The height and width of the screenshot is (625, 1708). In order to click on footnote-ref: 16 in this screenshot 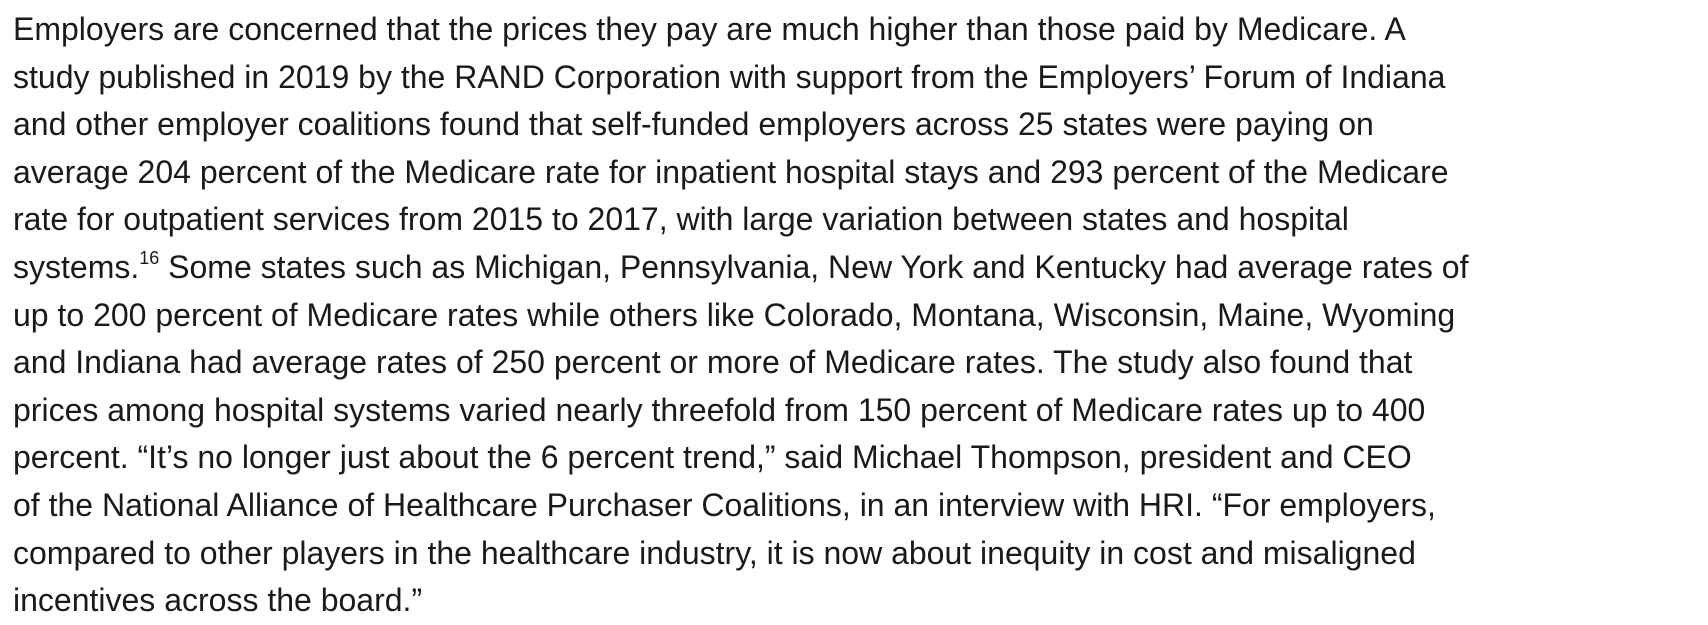, I will do `click(149, 257)`.